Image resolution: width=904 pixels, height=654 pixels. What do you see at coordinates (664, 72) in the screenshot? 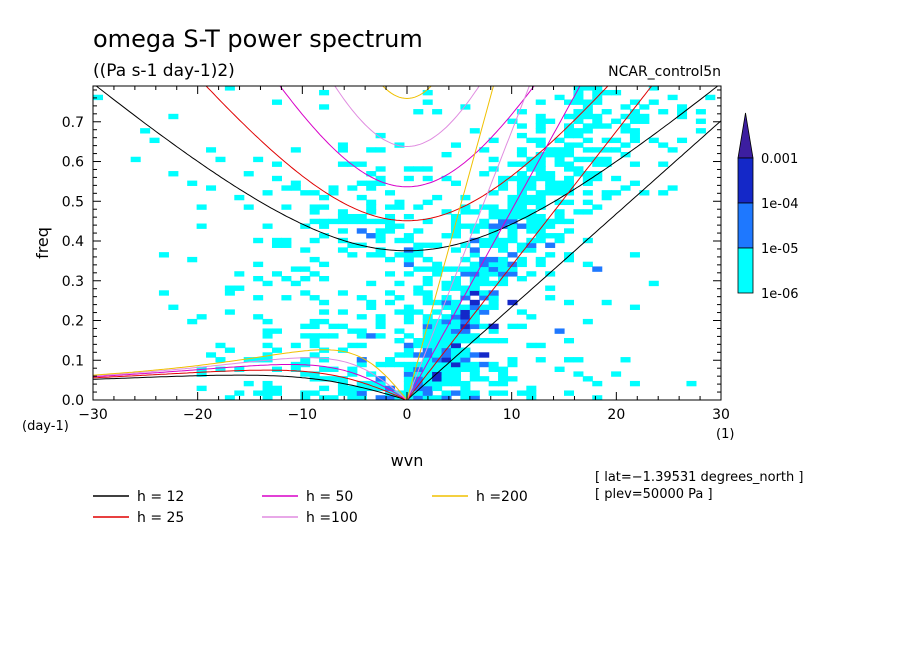
I see `run-label: NCAR_control5n` at bounding box center [664, 72].